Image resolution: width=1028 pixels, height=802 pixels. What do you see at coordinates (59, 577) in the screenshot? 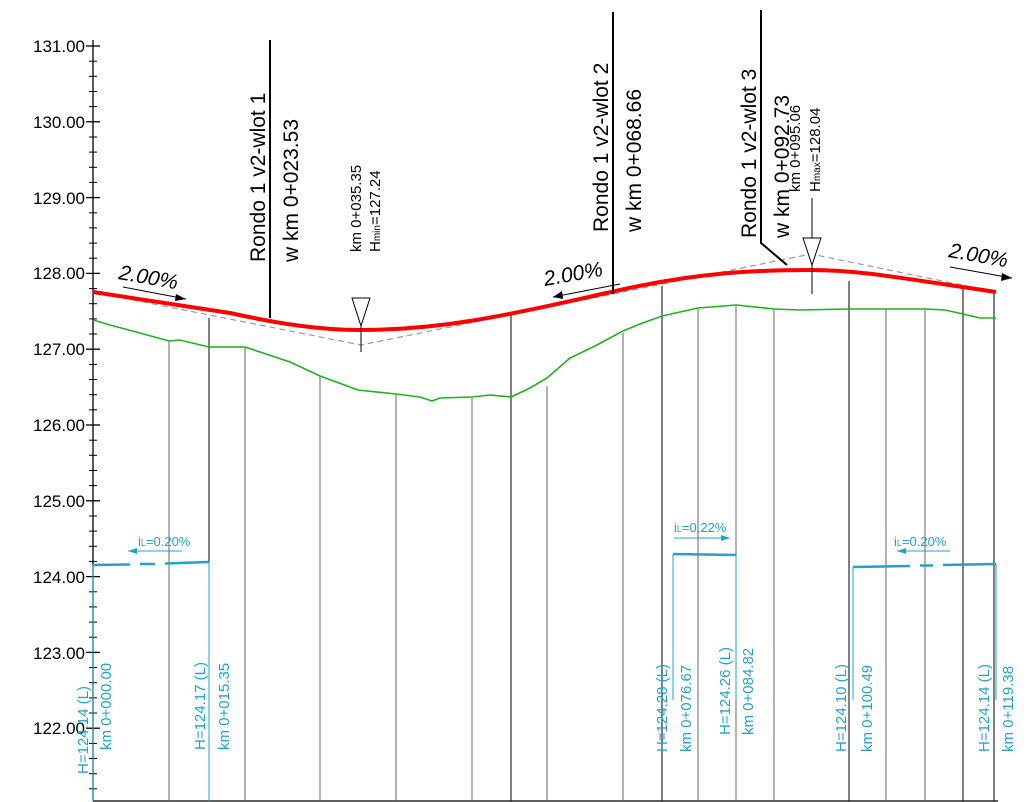
I see `y-tick-label: 124.00` at bounding box center [59, 577].